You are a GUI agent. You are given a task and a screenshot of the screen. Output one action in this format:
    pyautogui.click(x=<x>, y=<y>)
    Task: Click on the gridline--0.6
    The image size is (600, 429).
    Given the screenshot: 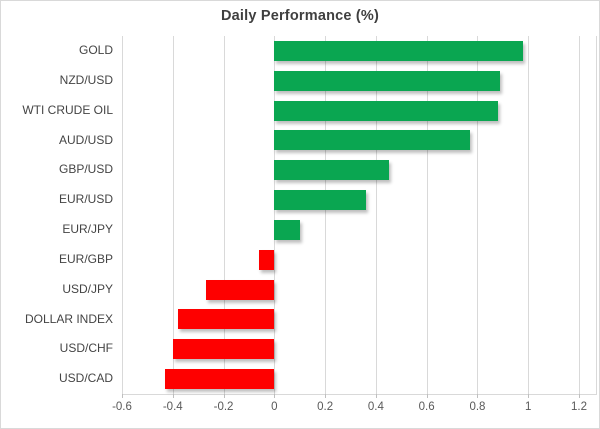 What is the action you would take?
    pyautogui.click(x=122, y=215)
    